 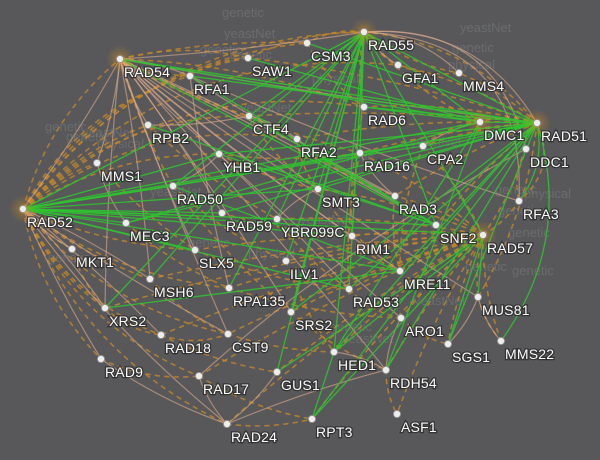 What do you see at coordinates (341, 202) in the screenshot?
I see `node-label-smt3: SMT3` at bounding box center [341, 202].